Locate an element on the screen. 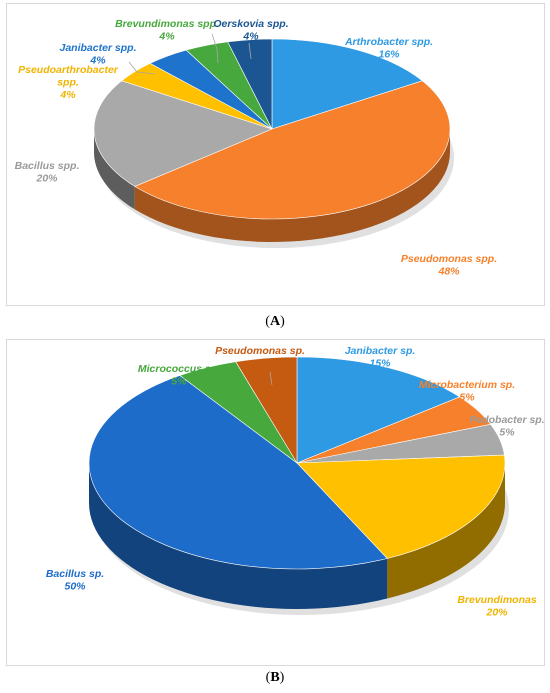  pie-slice-b-janibacter-sp is located at coordinates (378, 410).